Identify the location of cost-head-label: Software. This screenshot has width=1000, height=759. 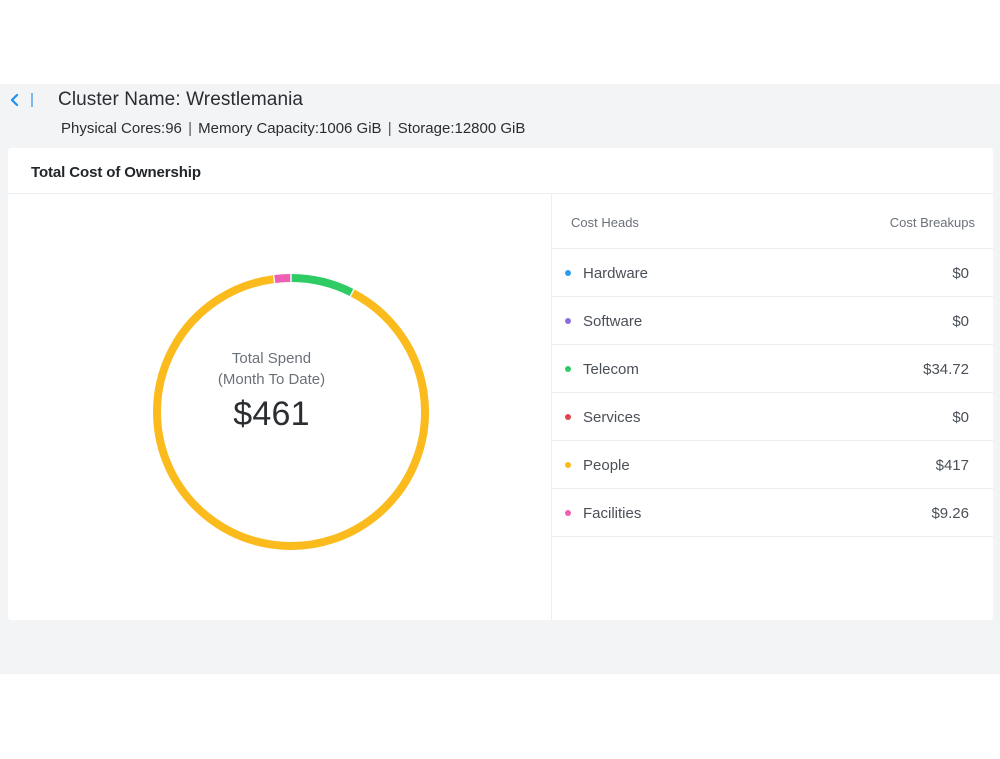
(613, 321).